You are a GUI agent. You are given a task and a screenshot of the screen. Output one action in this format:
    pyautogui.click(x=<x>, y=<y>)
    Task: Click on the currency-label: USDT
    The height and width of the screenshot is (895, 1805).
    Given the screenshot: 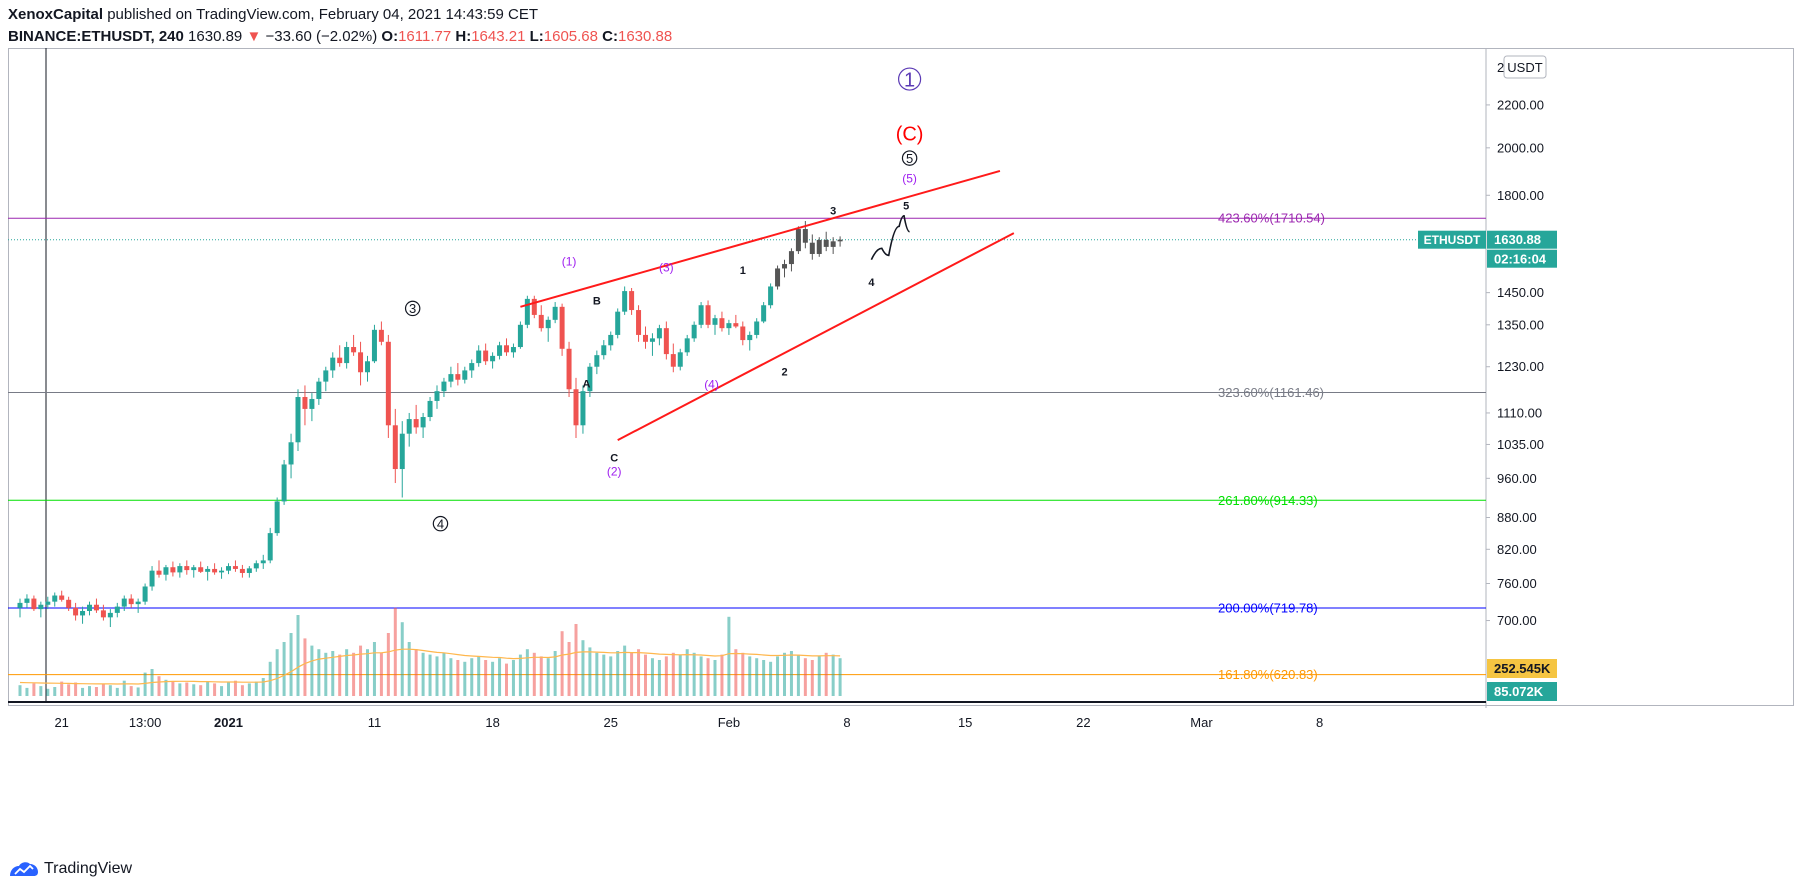 What is the action you would take?
    pyautogui.click(x=1524, y=67)
    